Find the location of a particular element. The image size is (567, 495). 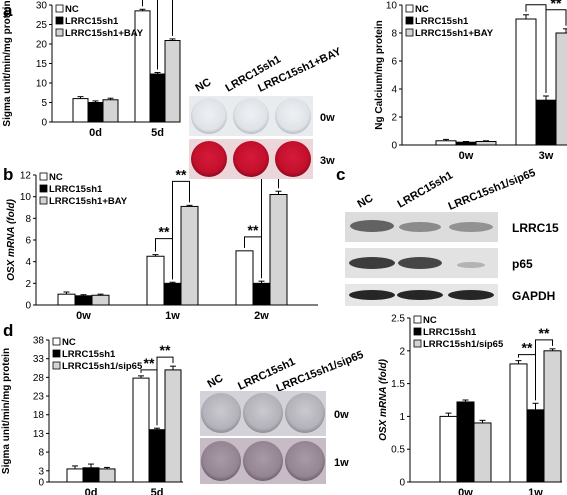

blot-row-label-1: p65 is located at coordinates (522, 264).